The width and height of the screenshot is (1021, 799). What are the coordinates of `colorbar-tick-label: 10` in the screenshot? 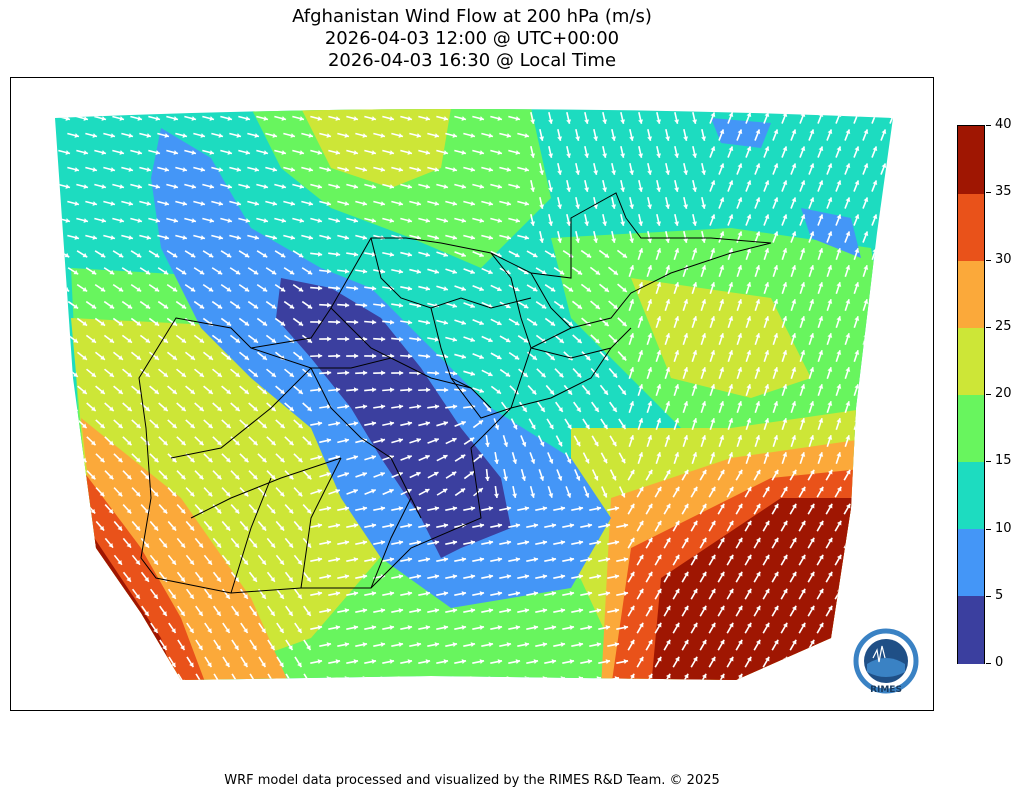 It's located at (1003, 528).